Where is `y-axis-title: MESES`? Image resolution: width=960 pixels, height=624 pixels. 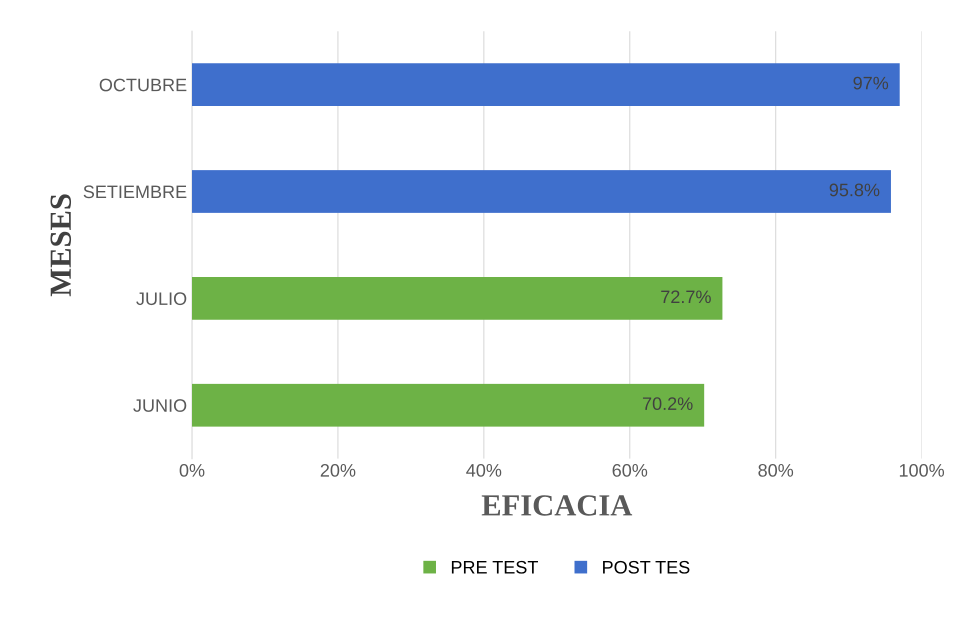
y-axis-title: MESES is located at coordinates (61, 245).